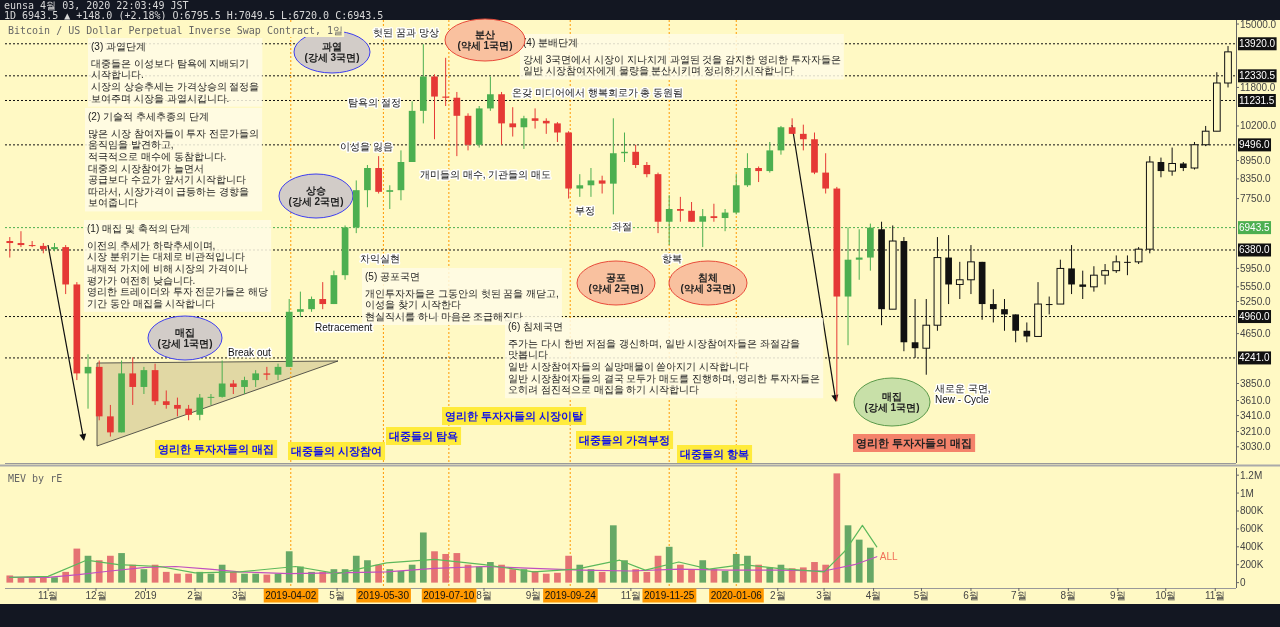 The width and height of the screenshot is (1280, 627). Describe the element at coordinates (1256, 161) in the screenshot. I see `y-tick-label: 8950.0` at that location.